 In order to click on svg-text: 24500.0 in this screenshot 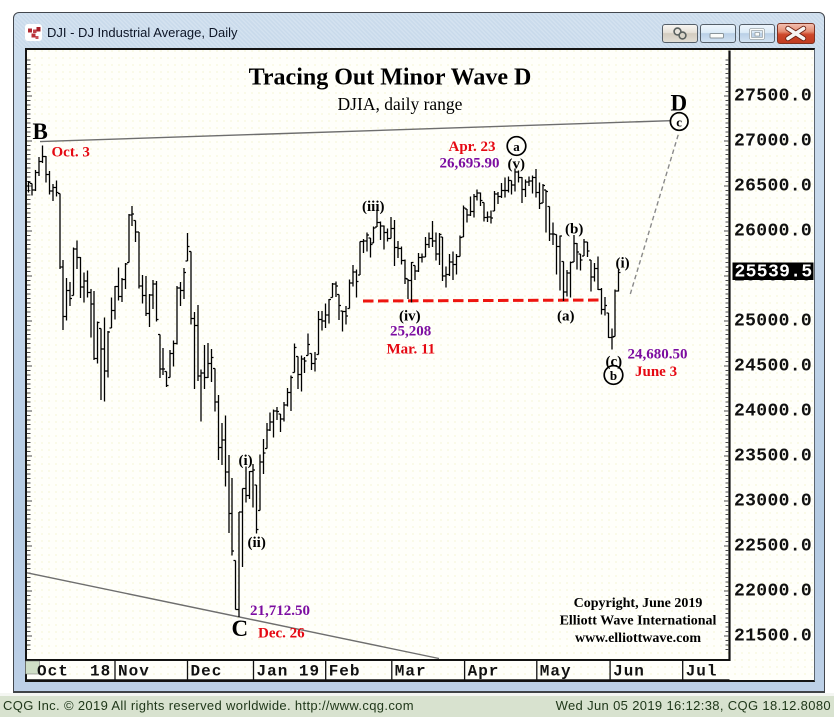, I will do `click(773, 366)`.